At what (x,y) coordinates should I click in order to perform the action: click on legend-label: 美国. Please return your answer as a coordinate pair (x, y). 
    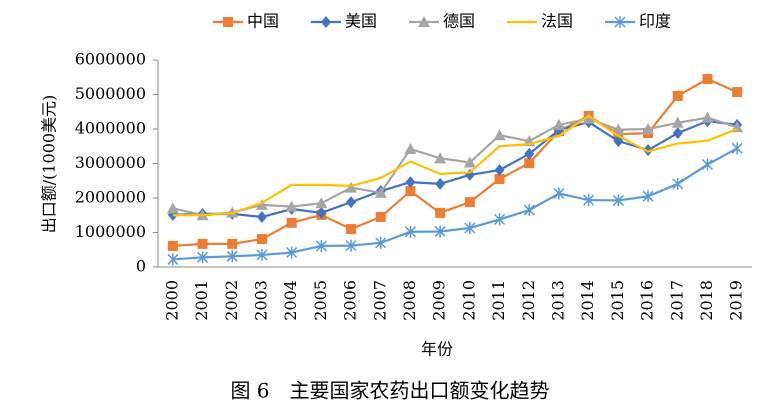
    Looking at the image, I should click on (361, 21).